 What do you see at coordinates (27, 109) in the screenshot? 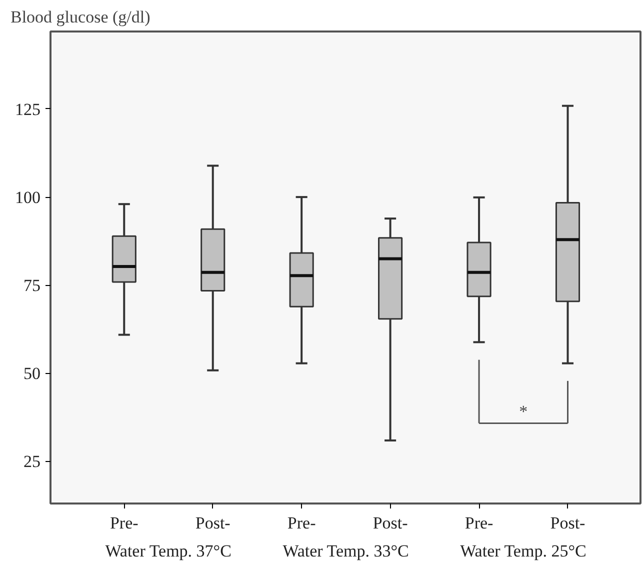
I see `y-tick-label: 125` at bounding box center [27, 109].